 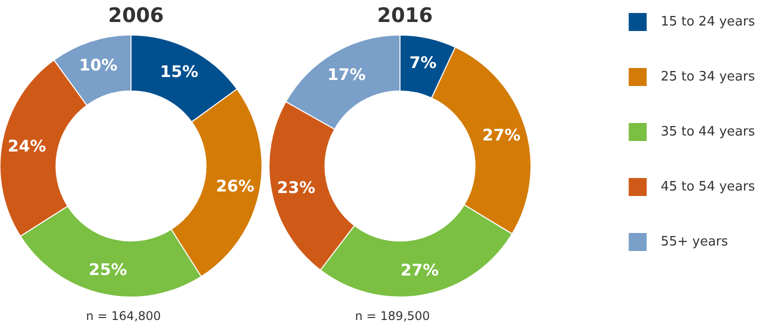 I want to click on data-label: 23%, so click(x=296, y=187).